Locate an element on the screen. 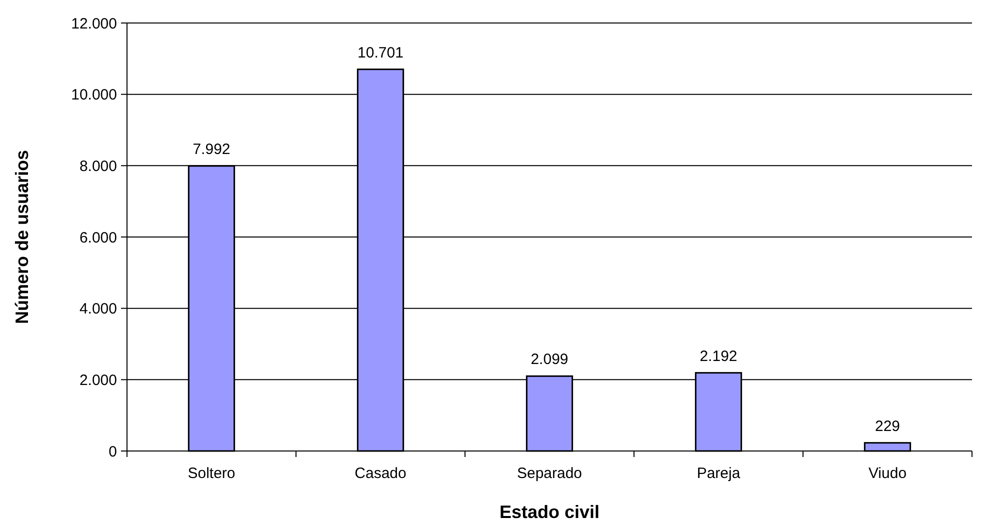 This screenshot has width=986, height=530. data-label: 2.192 is located at coordinates (719, 356).